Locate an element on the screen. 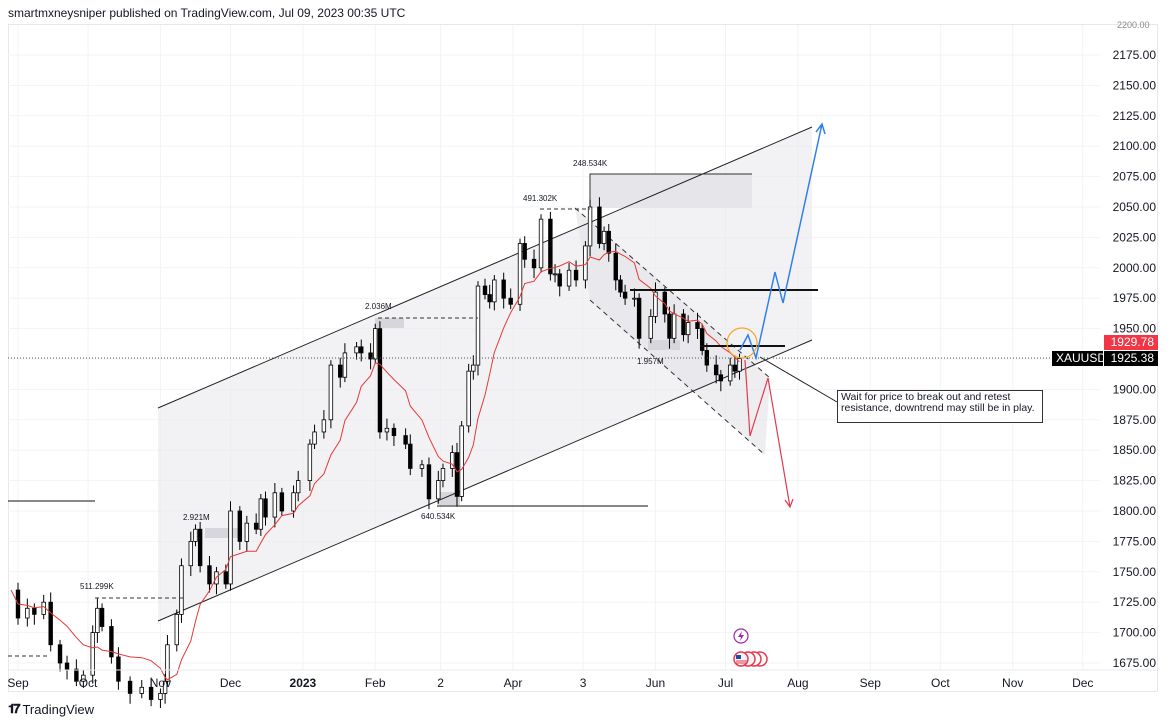  desc-channel-lower is located at coordinates (677, 377).